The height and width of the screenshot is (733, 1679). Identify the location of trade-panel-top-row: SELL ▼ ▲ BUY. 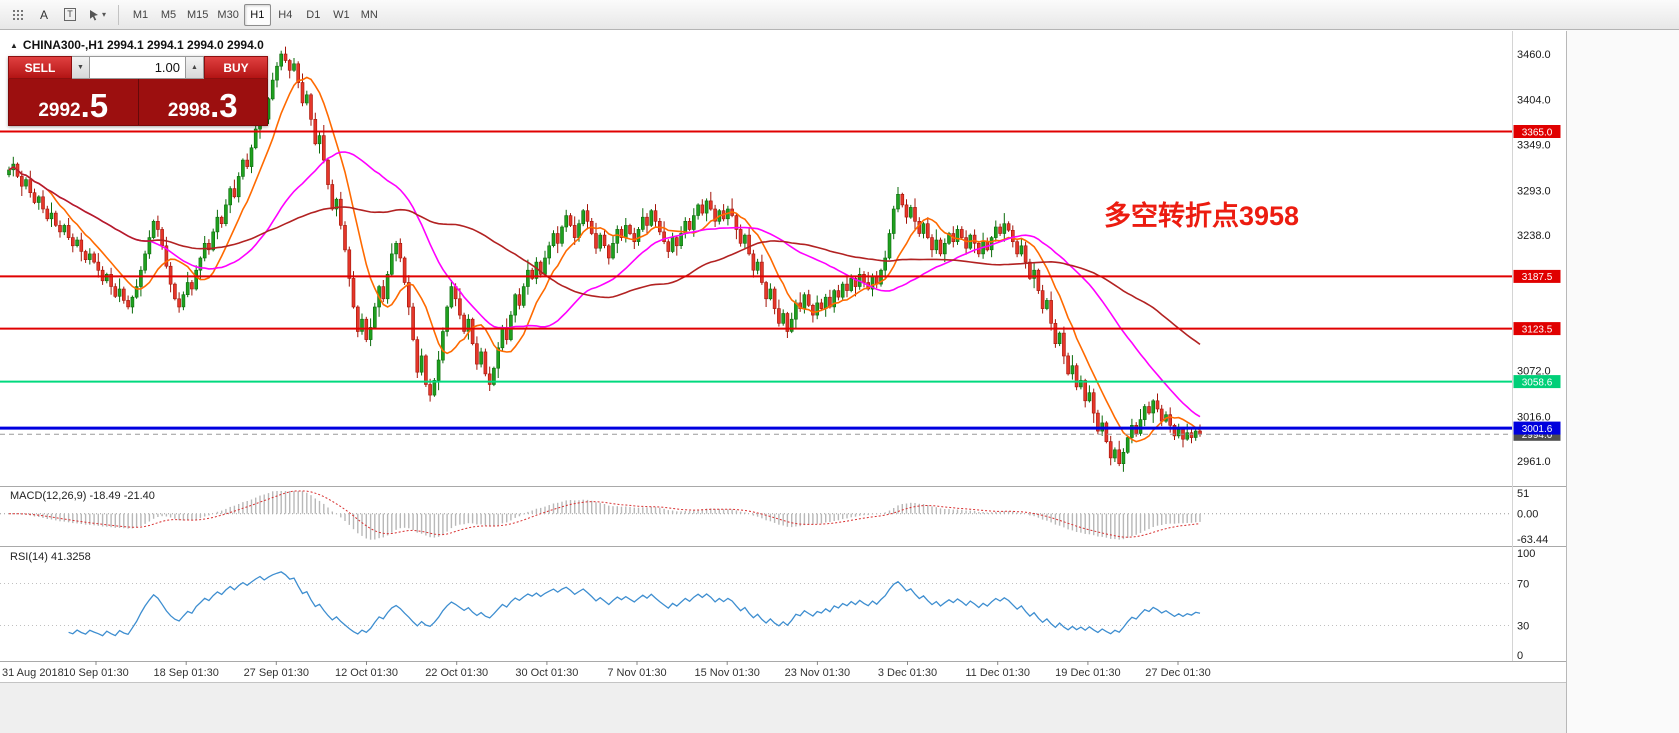
(138, 67).